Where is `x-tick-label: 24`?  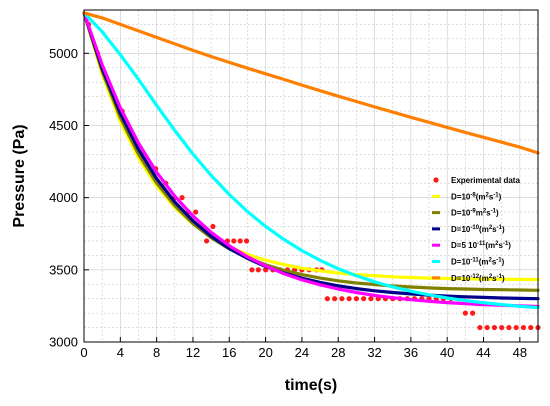
x-tick-label: 24 is located at coordinates (302, 352).